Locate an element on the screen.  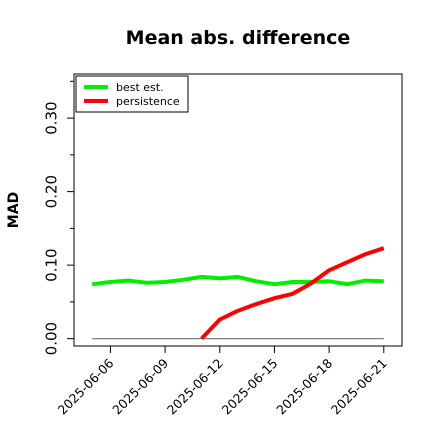
y-tick-label-1: 0.10 is located at coordinates (51, 264).